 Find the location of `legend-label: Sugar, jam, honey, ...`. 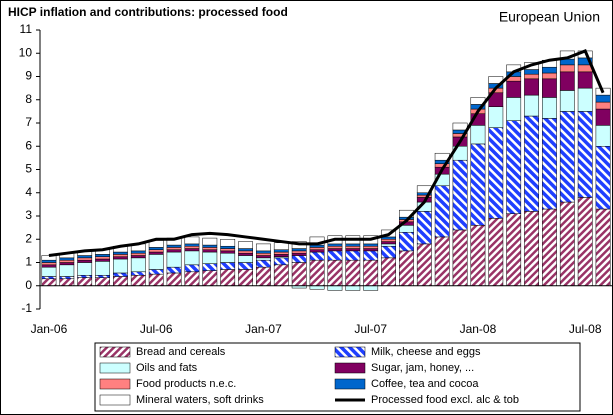

legend-label: Sugar, jam, honey, ... is located at coordinates (422, 368).